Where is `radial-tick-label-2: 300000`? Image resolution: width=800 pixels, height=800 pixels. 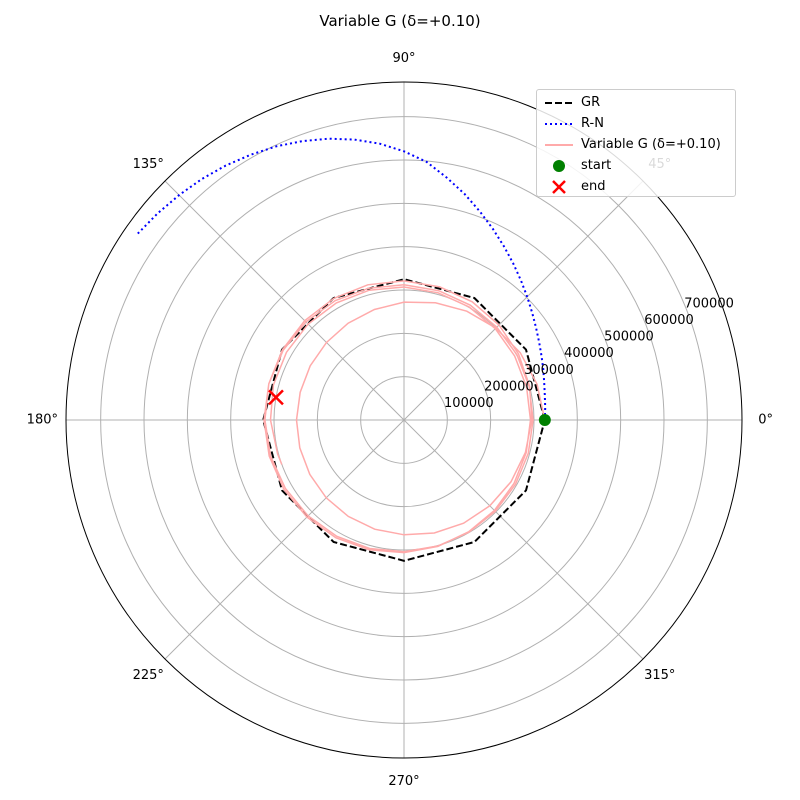 radial-tick-label-2: 300000 is located at coordinates (549, 370).